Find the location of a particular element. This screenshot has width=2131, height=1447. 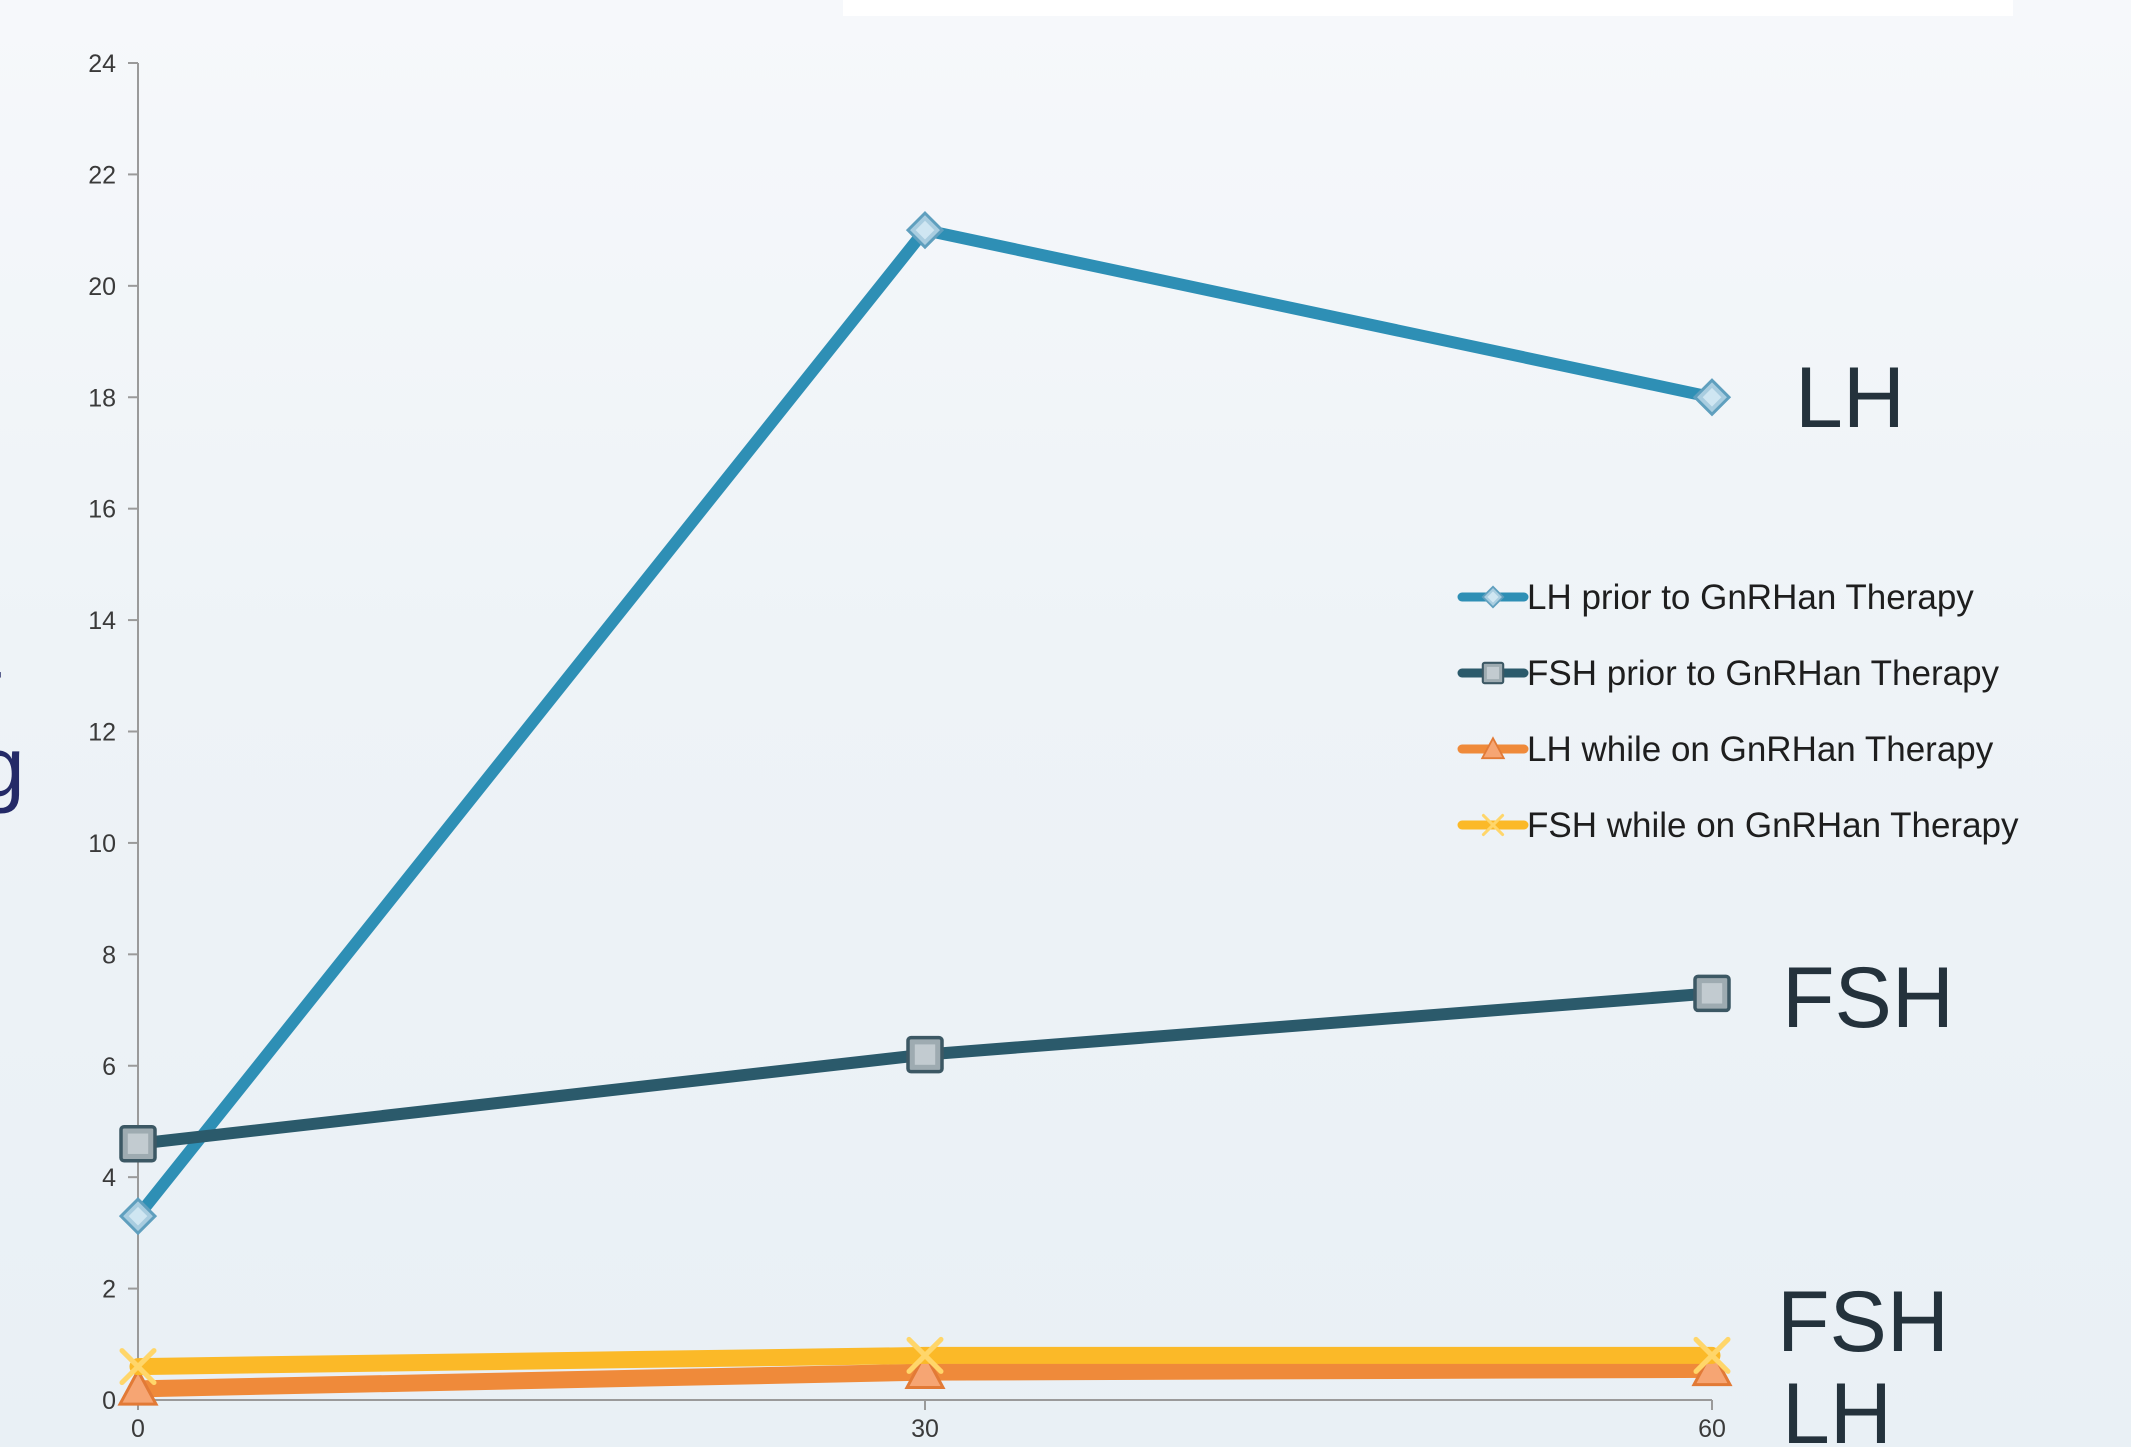

y-tick-label: 24 is located at coordinates (102, 64).